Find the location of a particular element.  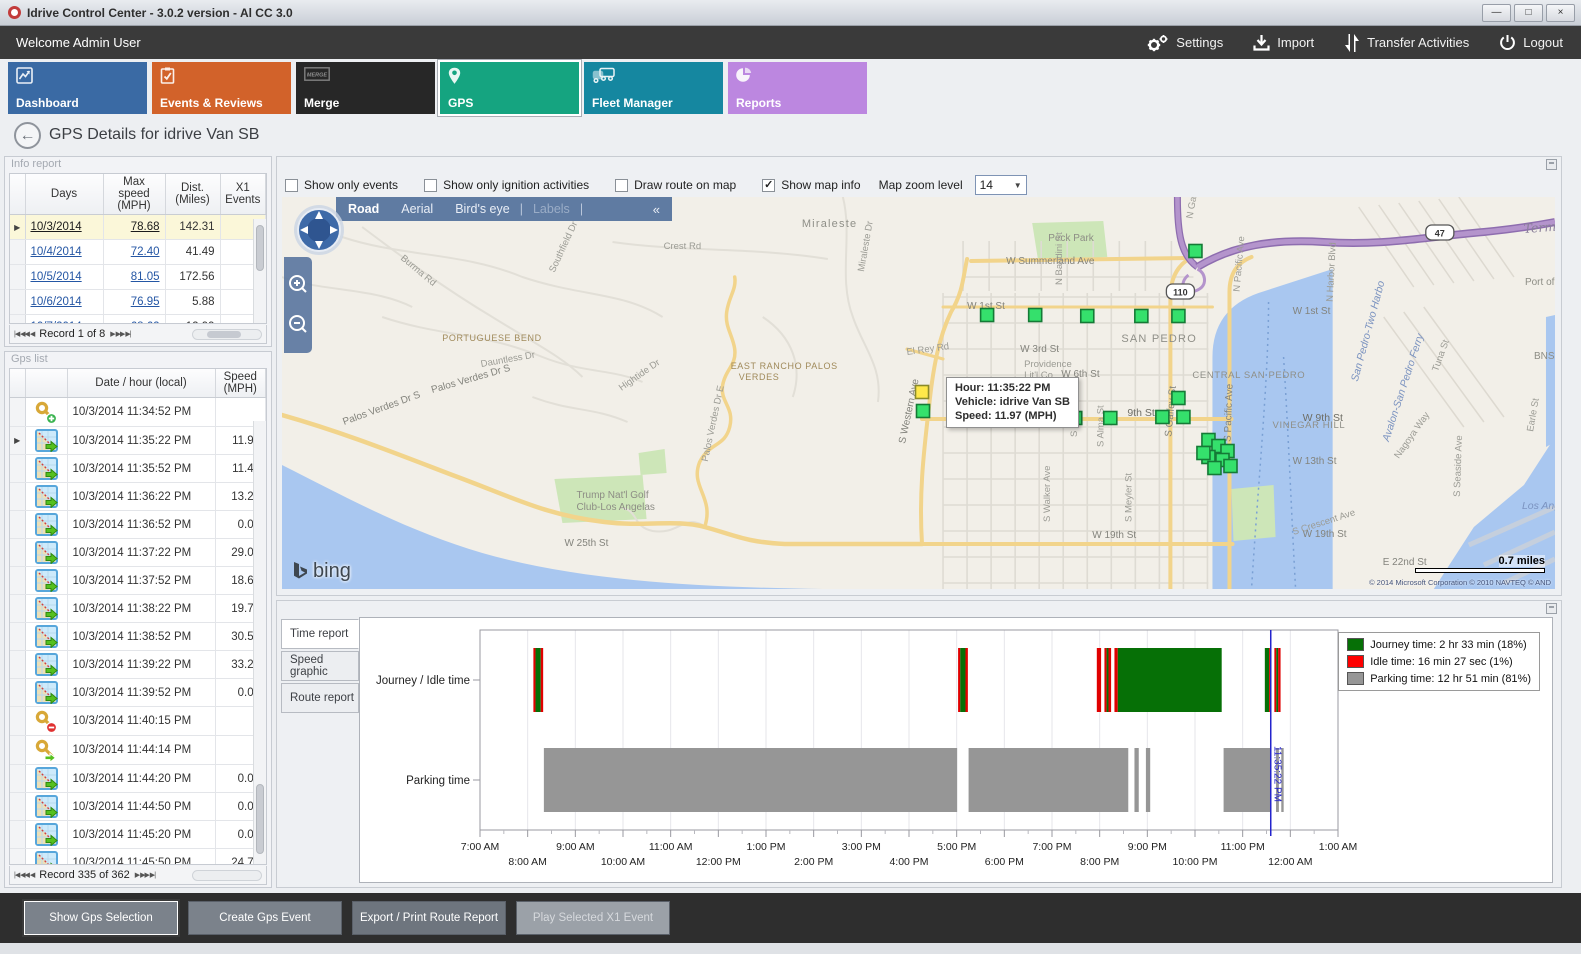

tab-events-reviews: Events & Reviews is located at coordinates (221, 88).